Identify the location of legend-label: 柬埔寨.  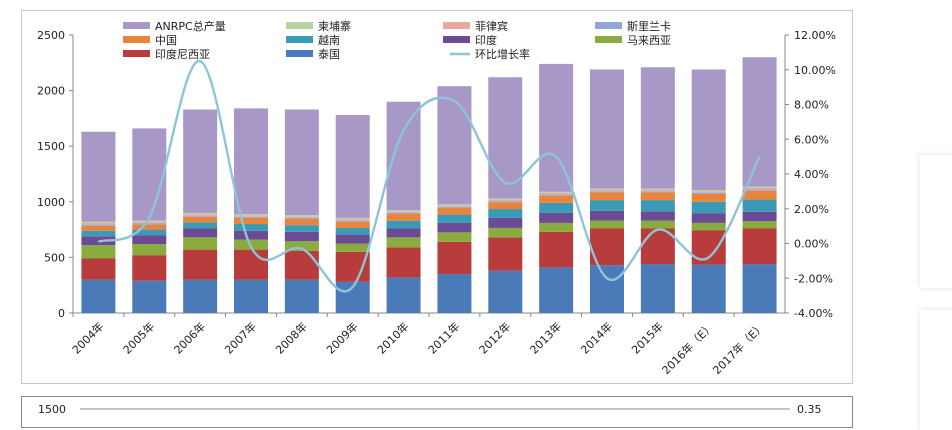
(334, 26).